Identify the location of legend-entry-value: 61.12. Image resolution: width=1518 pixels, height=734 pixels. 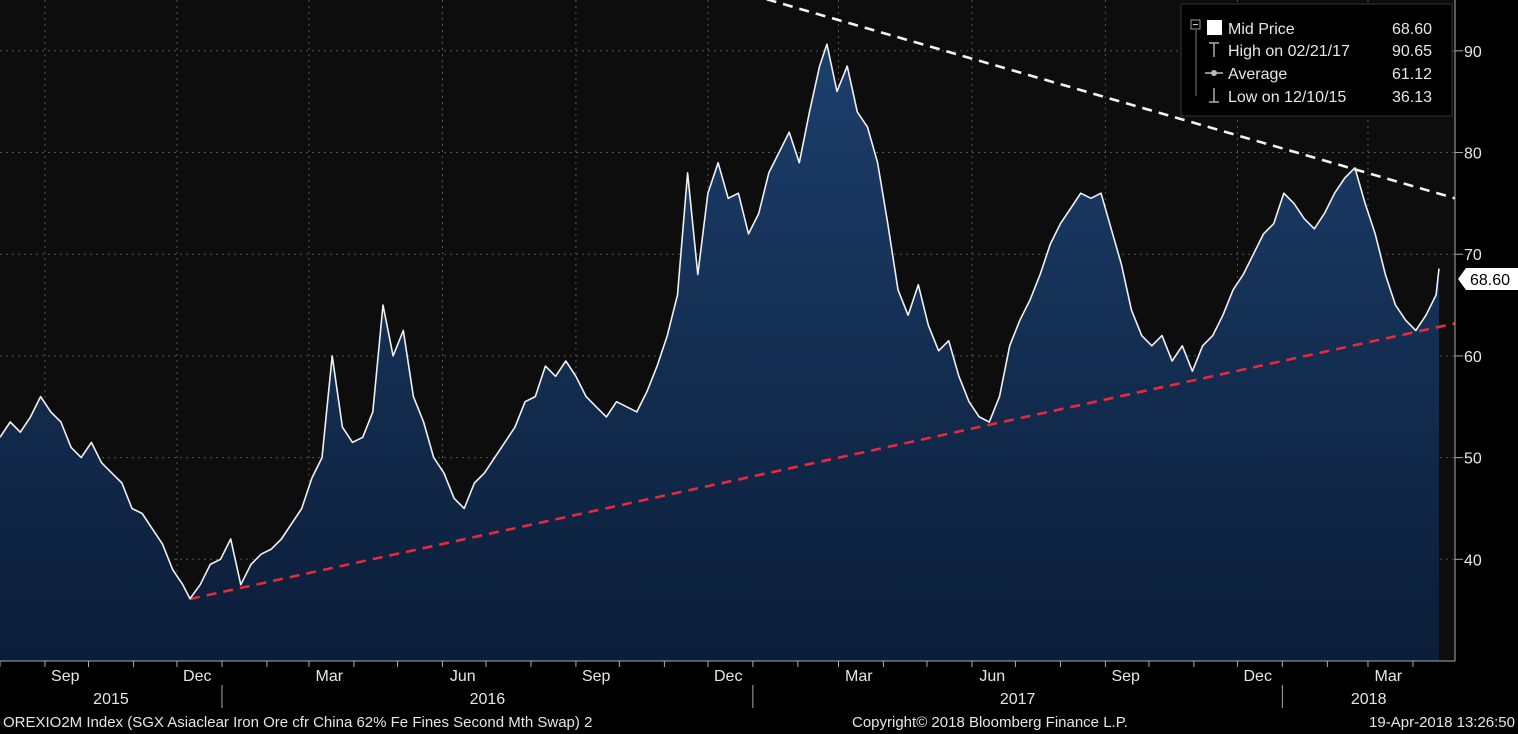
(1412, 74).